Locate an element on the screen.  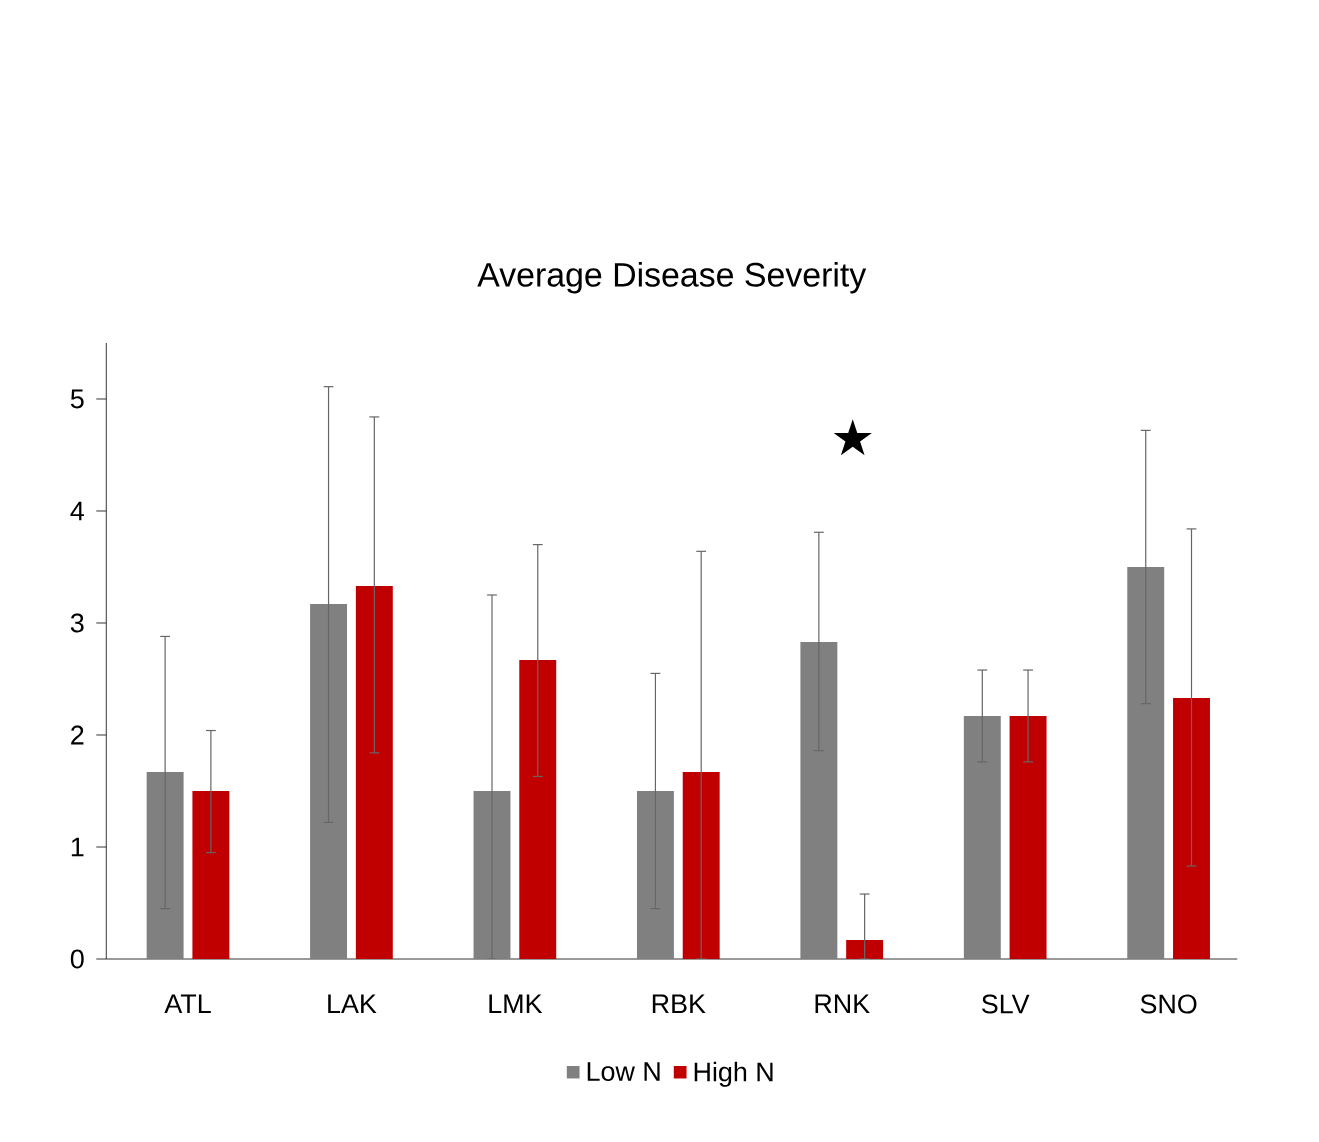
legend-label: High N is located at coordinates (733, 1074).